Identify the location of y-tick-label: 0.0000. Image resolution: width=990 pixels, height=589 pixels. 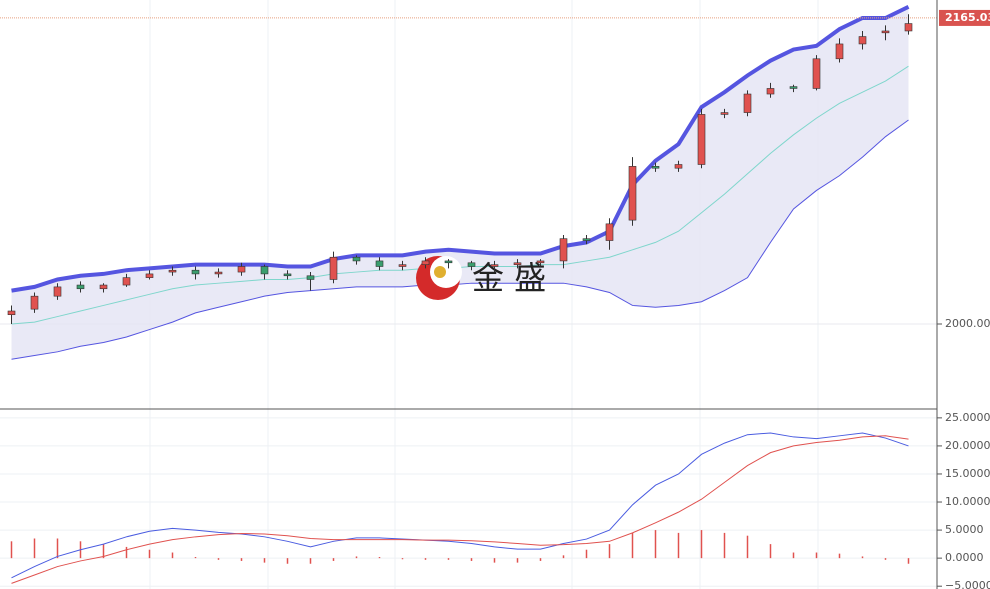
(964, 557).